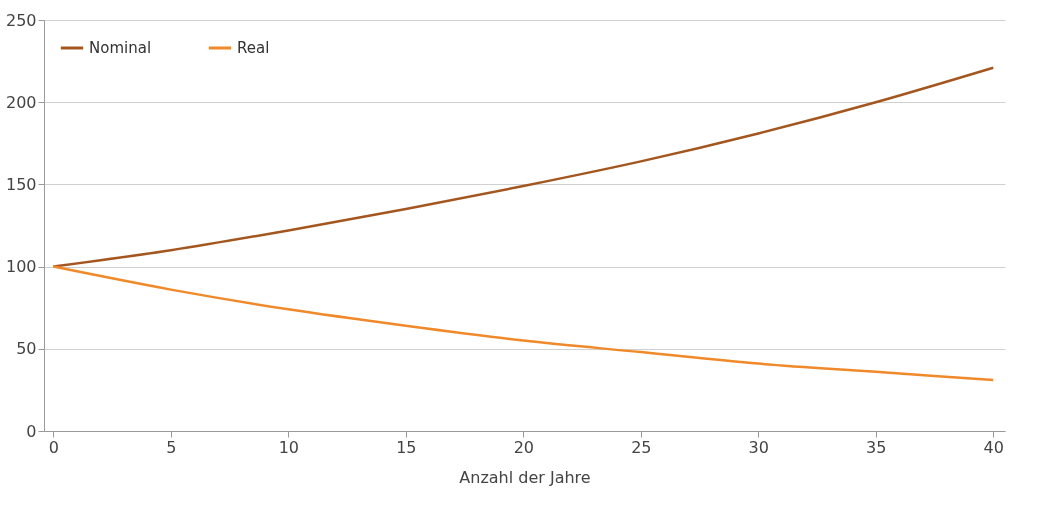 The image size is (1040, 508). What do you see at coordinates (758, 447) in the screenshot?
I see `x-tick-label: 30` at bounding box center [758, 447].